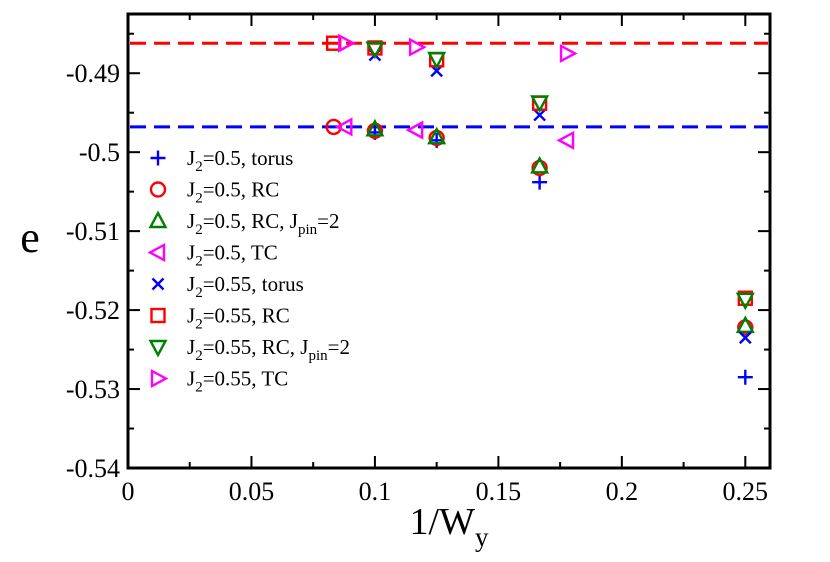 Image resolution: width=830 pixels, height=562 pixels. What do you see at coordinates (93, 389) in the screenshot?
I see `y-tick-label: -0.53` at bounding box center [93, 389].